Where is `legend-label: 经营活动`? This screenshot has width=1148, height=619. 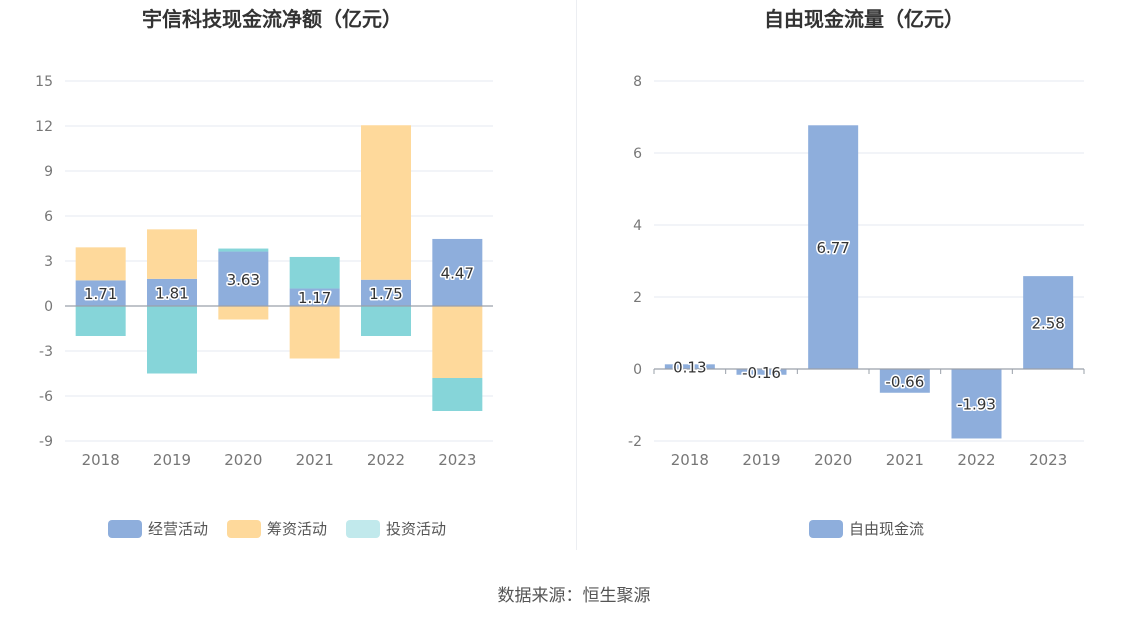
legend-label: 经营活动 is located at coordinates (178, 529).